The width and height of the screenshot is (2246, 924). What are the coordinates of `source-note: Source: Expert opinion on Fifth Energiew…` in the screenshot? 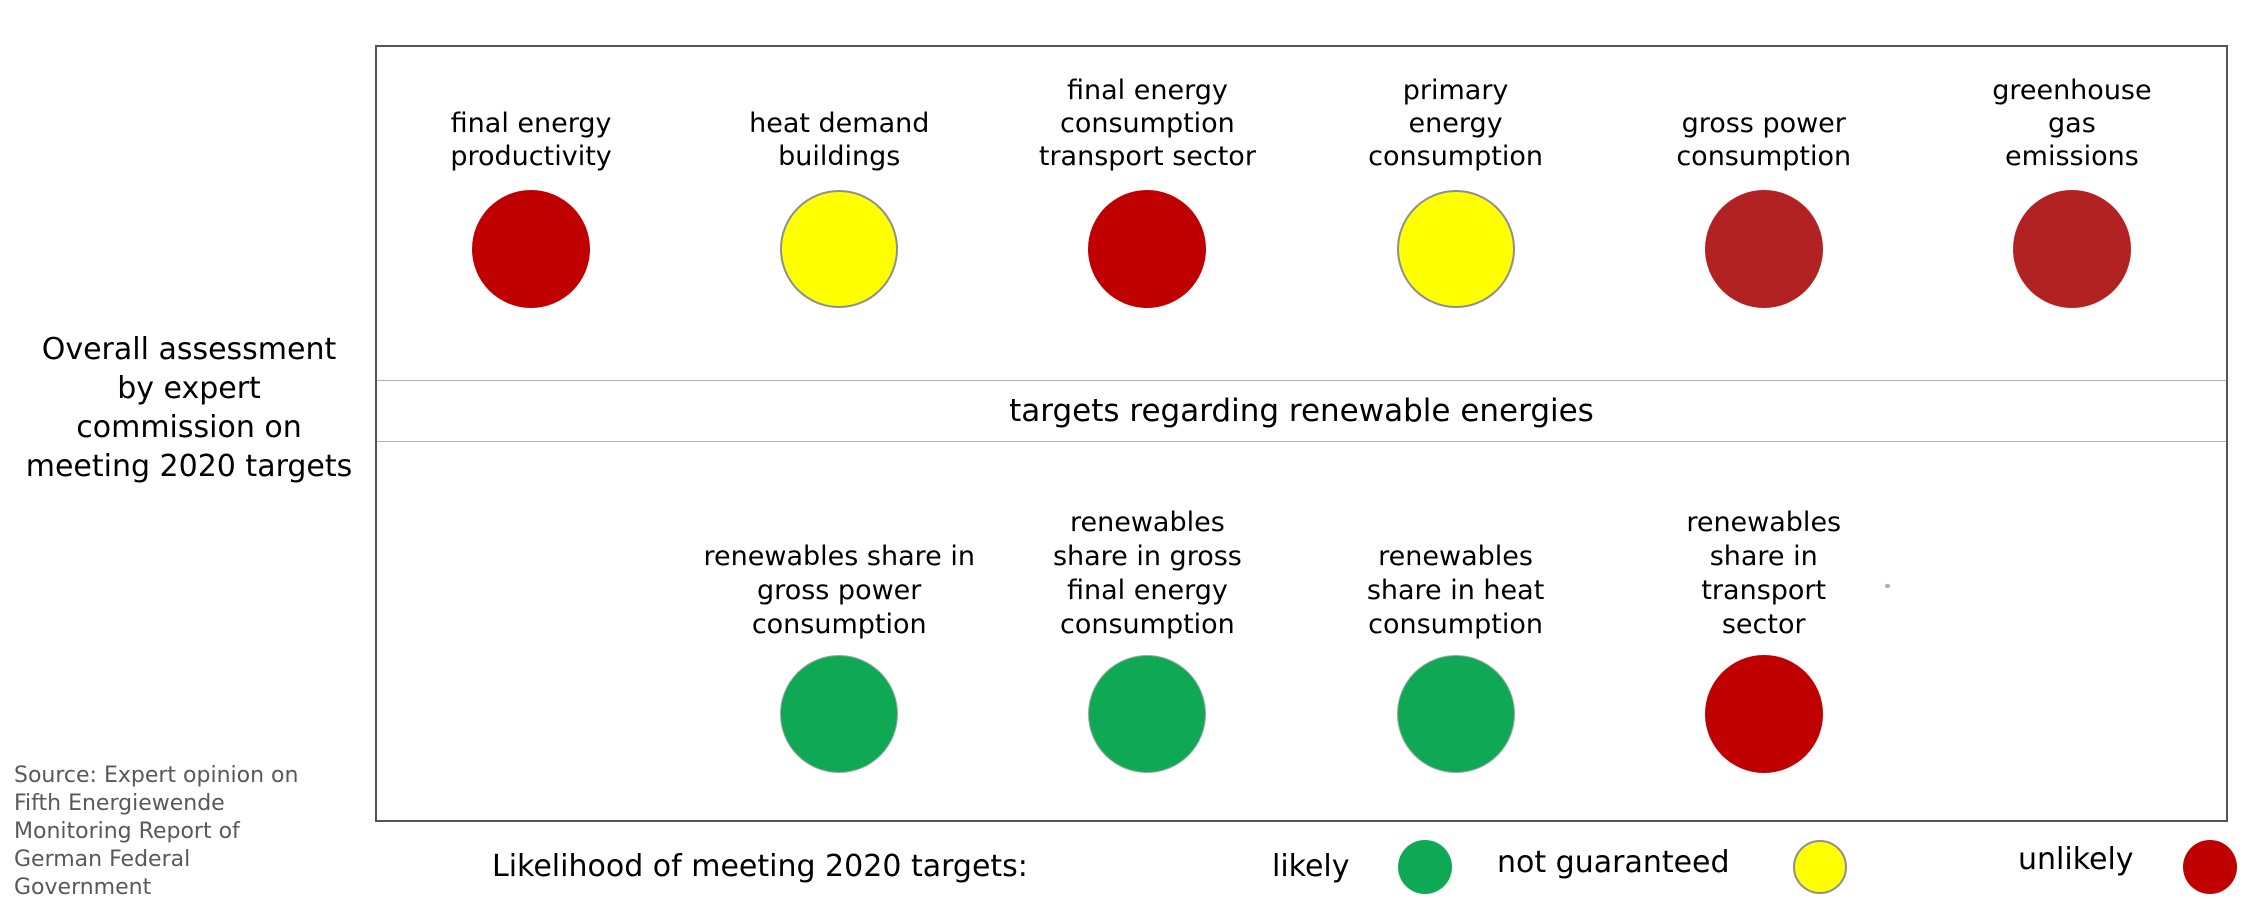 It's located at (156, 831).